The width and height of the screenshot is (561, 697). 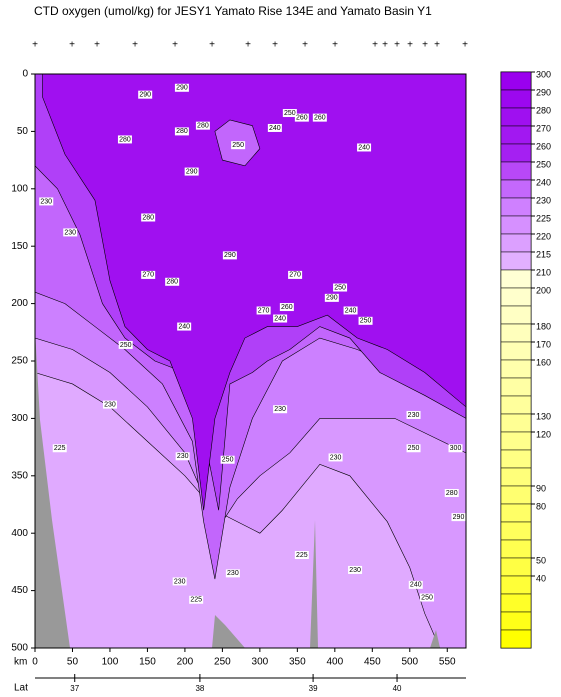 What do you see at coordinates (541, 560) in the screenshot?
I see `colorbar-tick-label: 50` at bounding box center [541, 560].